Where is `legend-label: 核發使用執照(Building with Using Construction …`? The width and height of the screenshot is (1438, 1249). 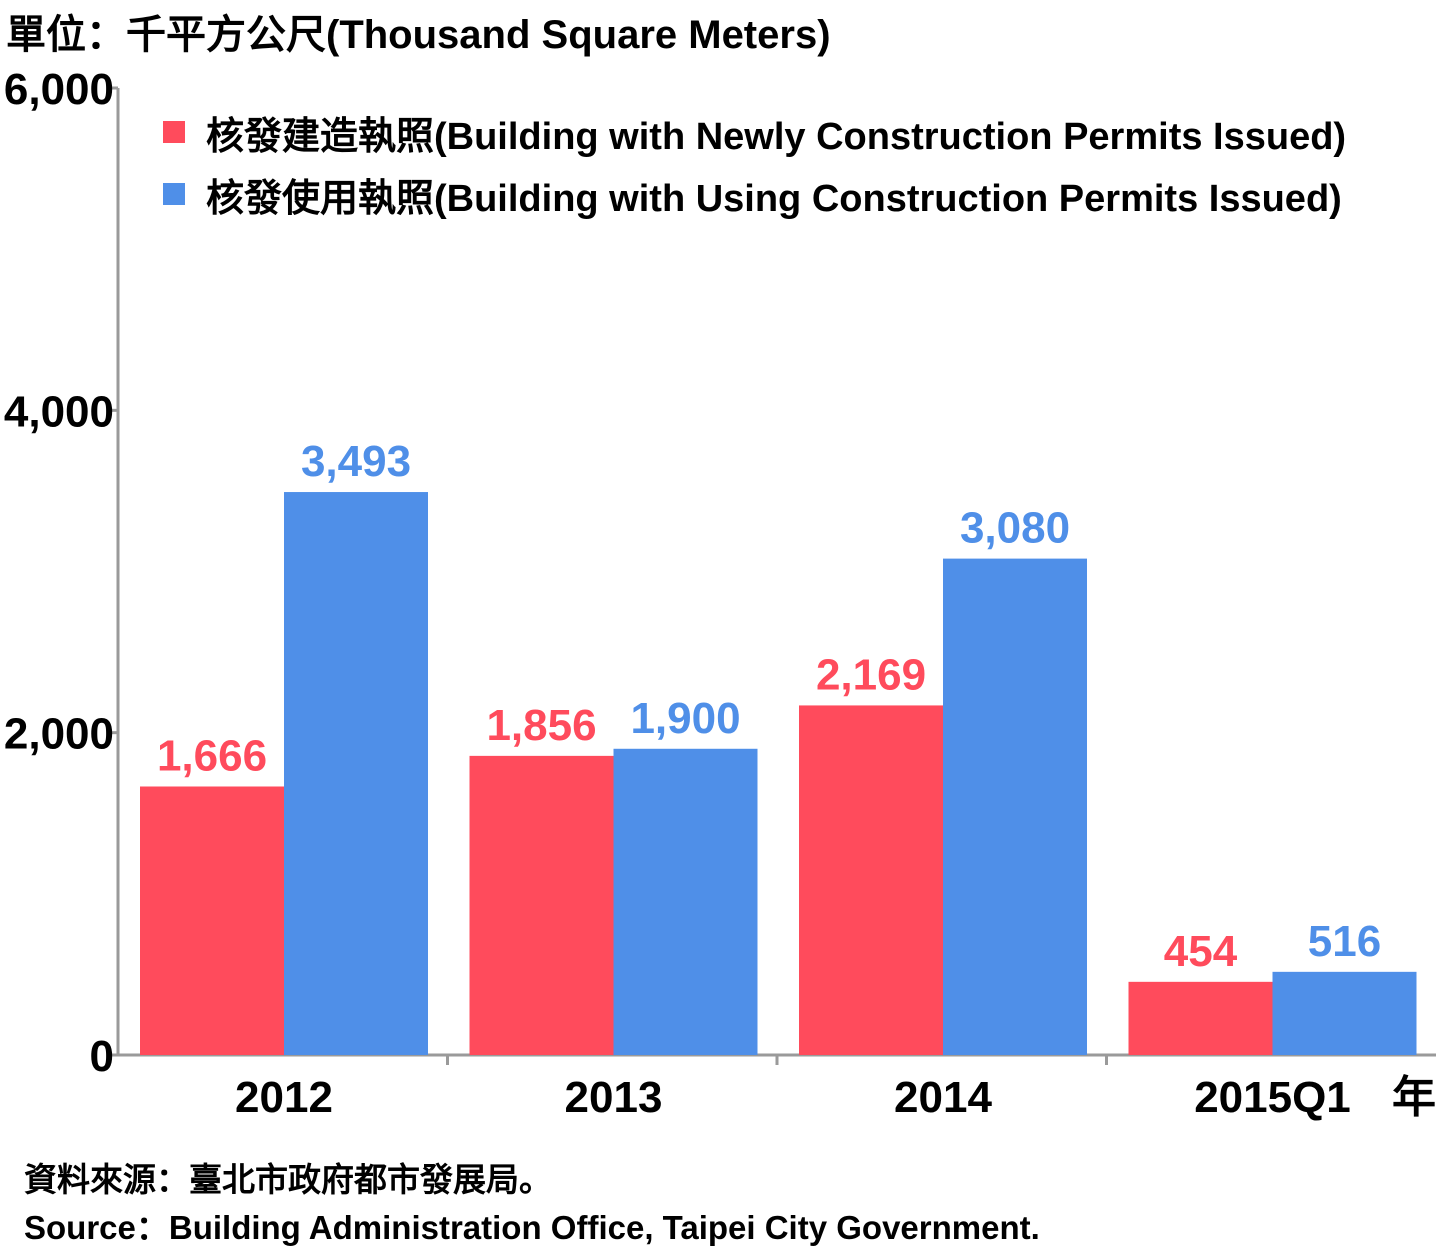 legend-label: 核發使用執照(Building with Using Construction … is located at coordinates (774, 199).